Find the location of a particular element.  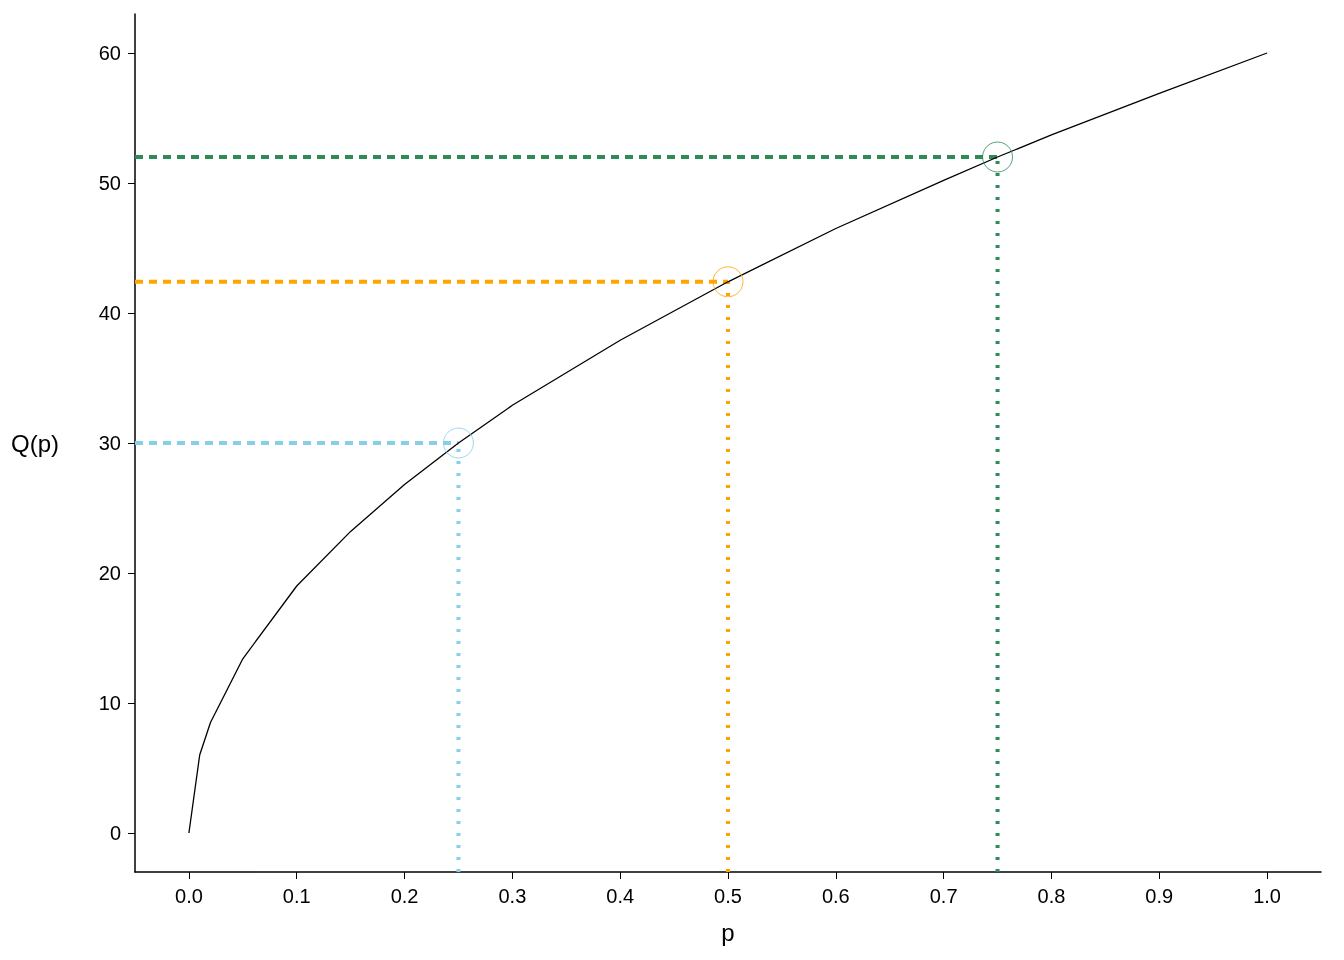

x-tick-label: 0.7 is located at coordinates (943, 896).